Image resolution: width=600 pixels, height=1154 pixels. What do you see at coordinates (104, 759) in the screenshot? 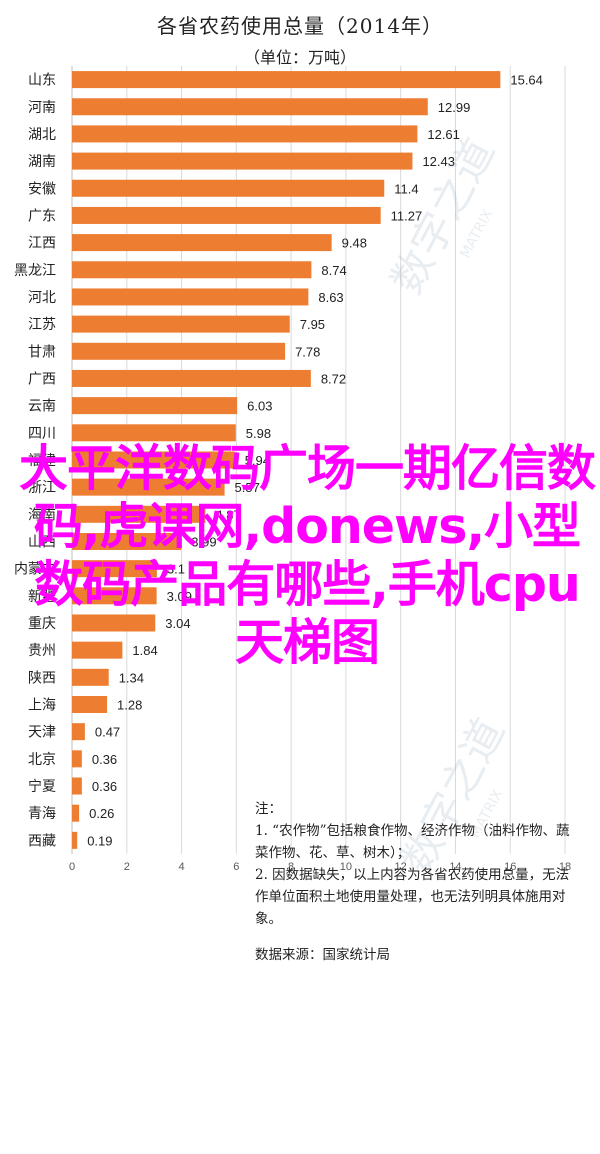
I see `data-label-25: 0.36` at bounding box center [104, 759].